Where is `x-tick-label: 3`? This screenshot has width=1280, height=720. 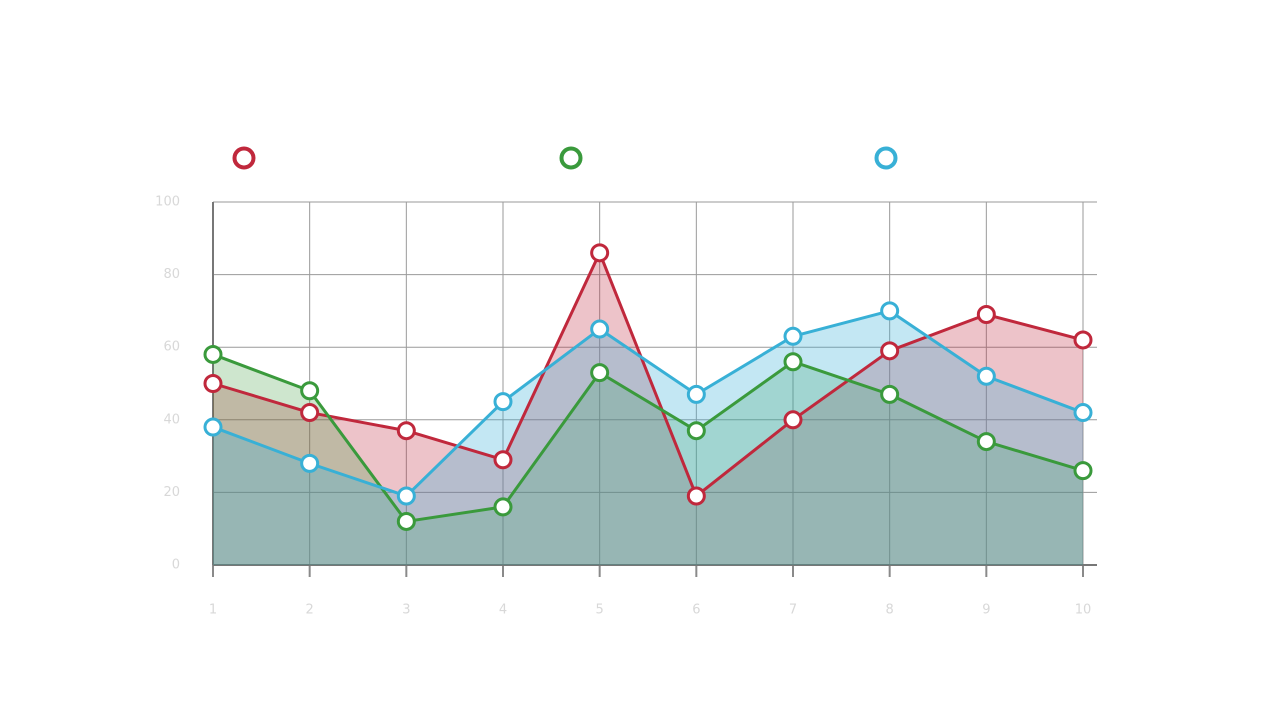 x-tick-label: 3 is located at coordinates (406, 610).